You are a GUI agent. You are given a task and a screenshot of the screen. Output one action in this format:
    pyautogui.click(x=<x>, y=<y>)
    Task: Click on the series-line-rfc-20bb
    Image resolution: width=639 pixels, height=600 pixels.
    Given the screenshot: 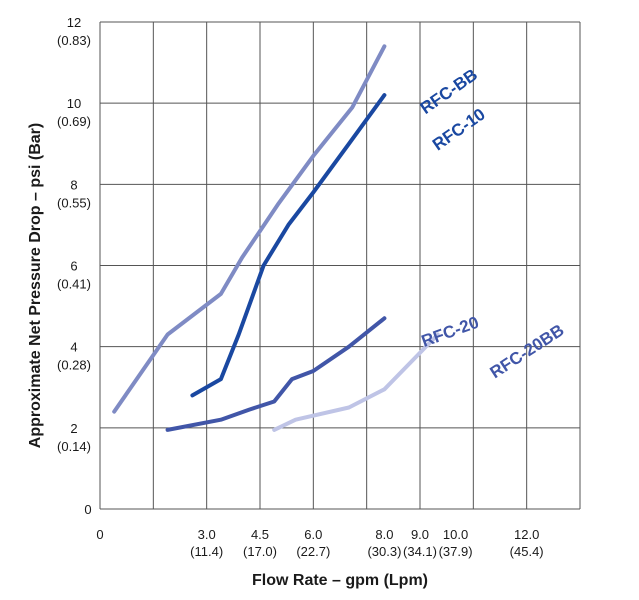 What is the action you would take?
    pyautogui.click(x=356, y=382)
    